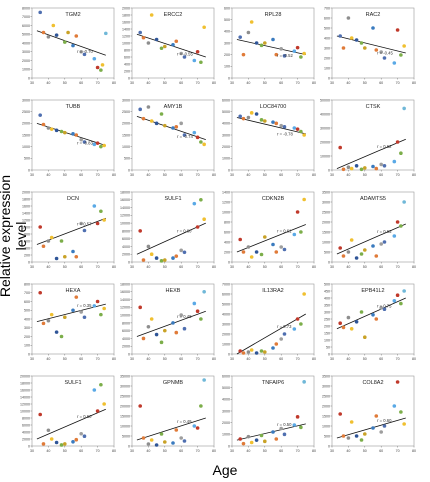 The height and width of the screenshot is (482, 430). What do you see at coordinates (125, 216) in the screenshot?
I see `y-tick-label: 12000` at bounding box center [125, 216].